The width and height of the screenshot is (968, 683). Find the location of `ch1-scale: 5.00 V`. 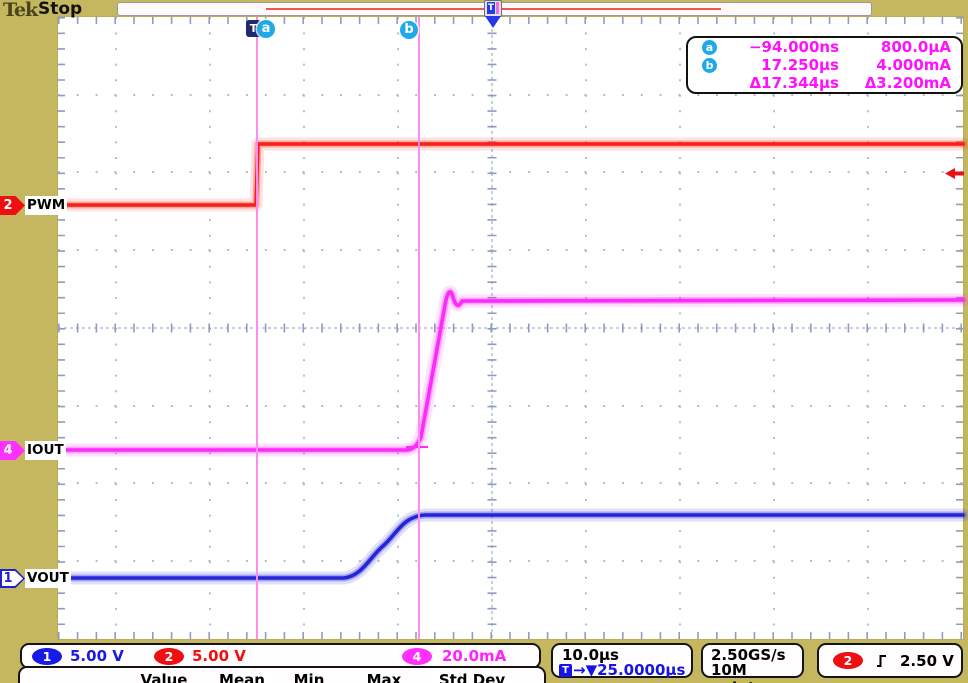

ch1-scale: 5.00 V is located at coordinates (97, 656).